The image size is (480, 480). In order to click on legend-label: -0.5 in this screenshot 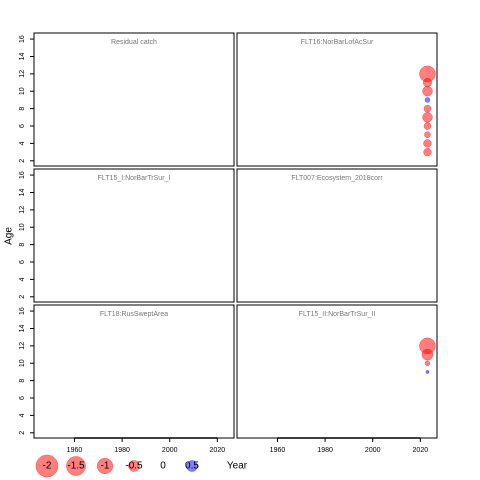, I will do `click(134, 466)`.